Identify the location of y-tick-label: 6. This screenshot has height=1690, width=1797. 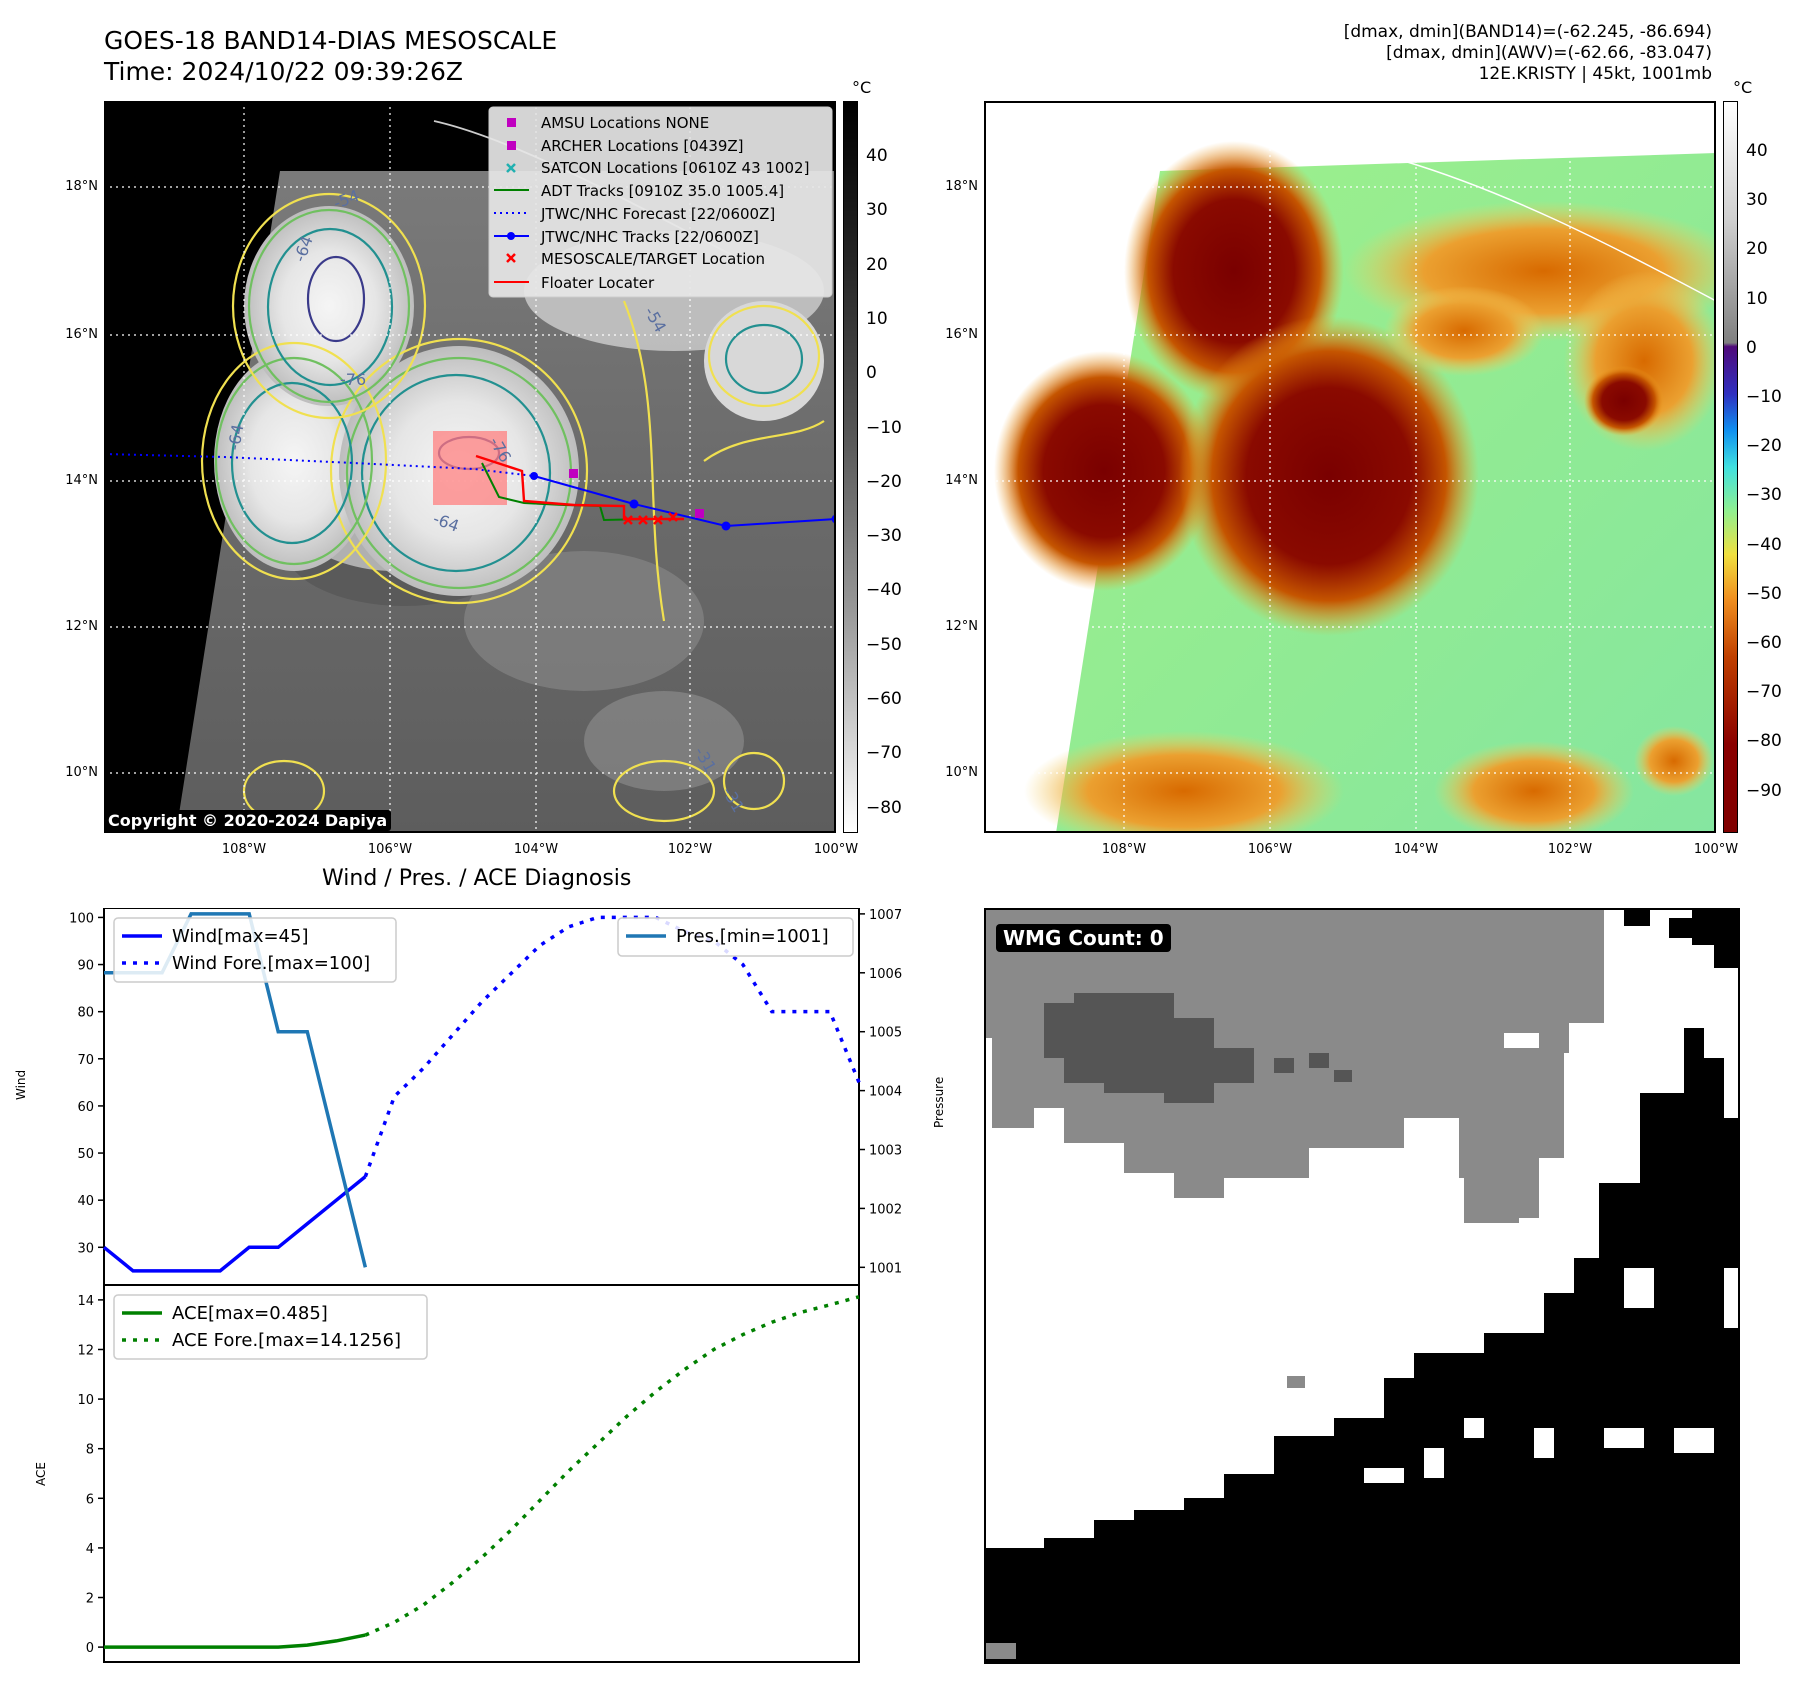
(90, 1499).